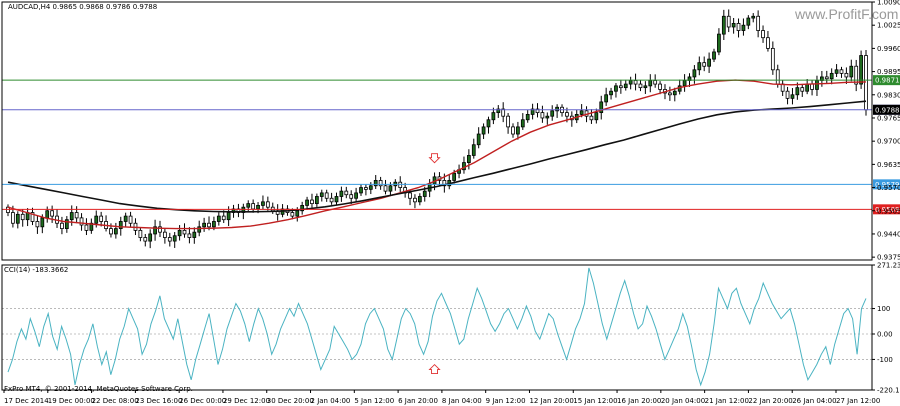 This screenshot has width=900, height=406. What do you see at coordinates (887, 185) in the screenshot?
I see `level-label: 0.9579` at bounding box center [887, 185].